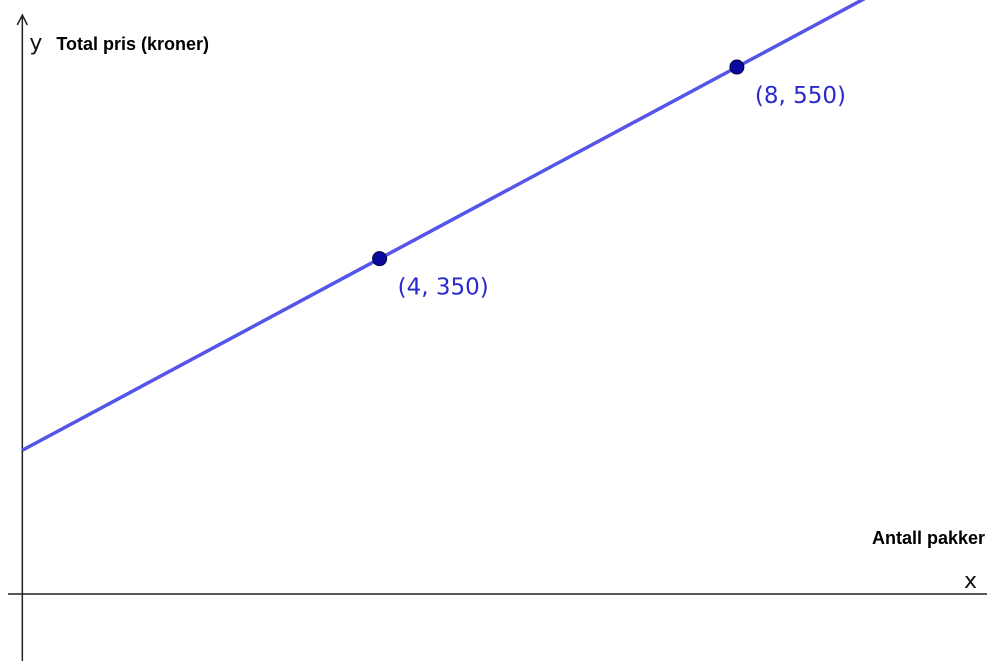 This screenshot has height=661, width=987. Describe the element at coordinates (35, 43) in the screenshot. I see `y-axis-letter: y` at that location.